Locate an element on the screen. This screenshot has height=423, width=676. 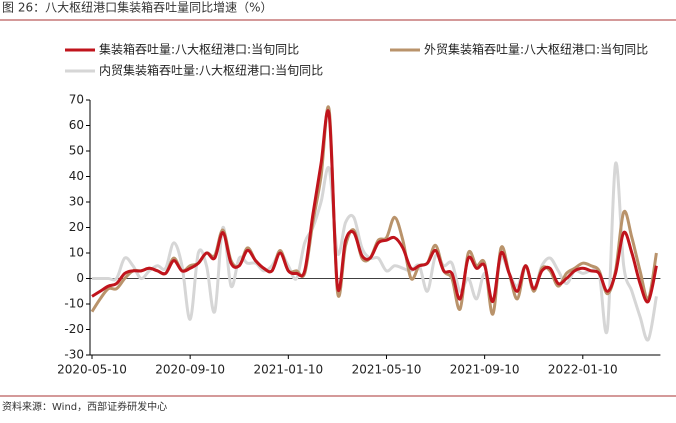
x-tick-label: 2022-01-10 is located at coordinates (583, 370).